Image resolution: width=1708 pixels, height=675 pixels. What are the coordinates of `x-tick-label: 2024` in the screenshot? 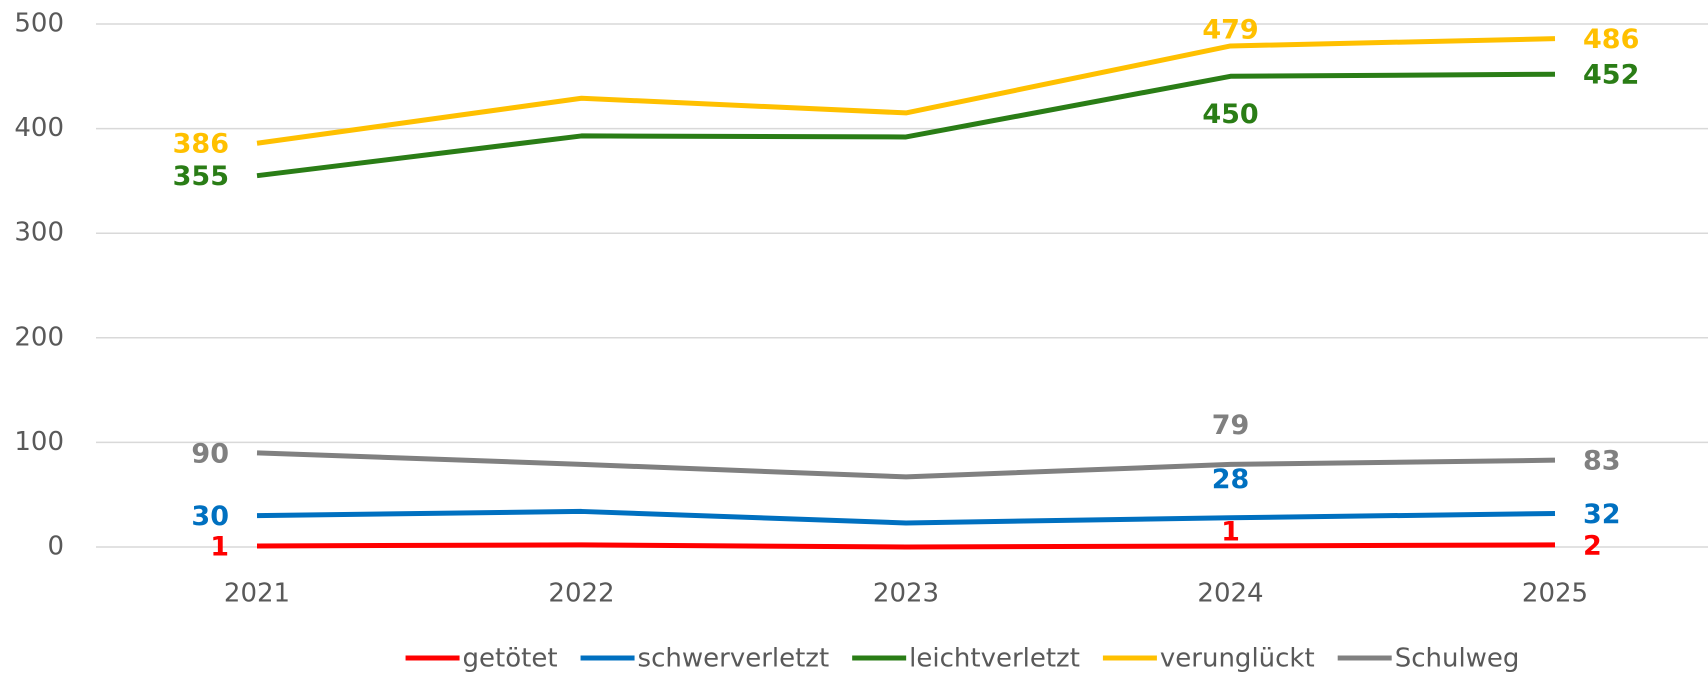 It's located at (1230, 594).